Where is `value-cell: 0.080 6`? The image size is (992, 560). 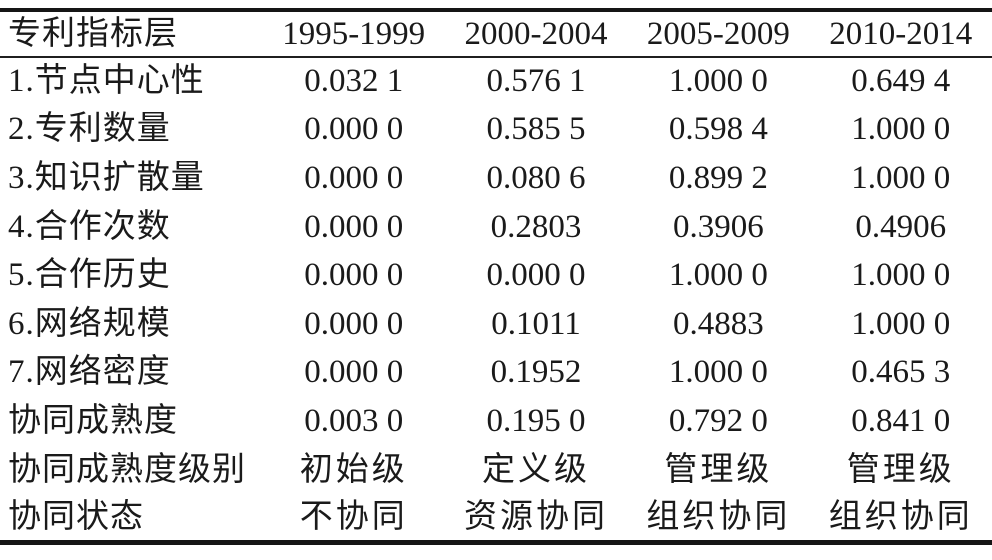
value-cell: 0.080 6 is located at coordinates (536, 177).